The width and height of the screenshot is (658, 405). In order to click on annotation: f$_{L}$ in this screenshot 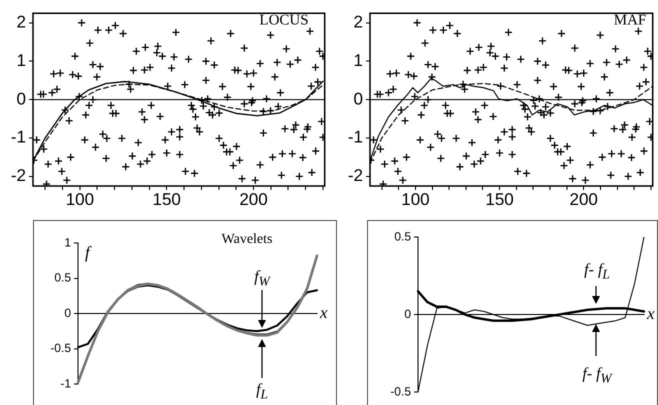, I will do `click(262, 392)`.